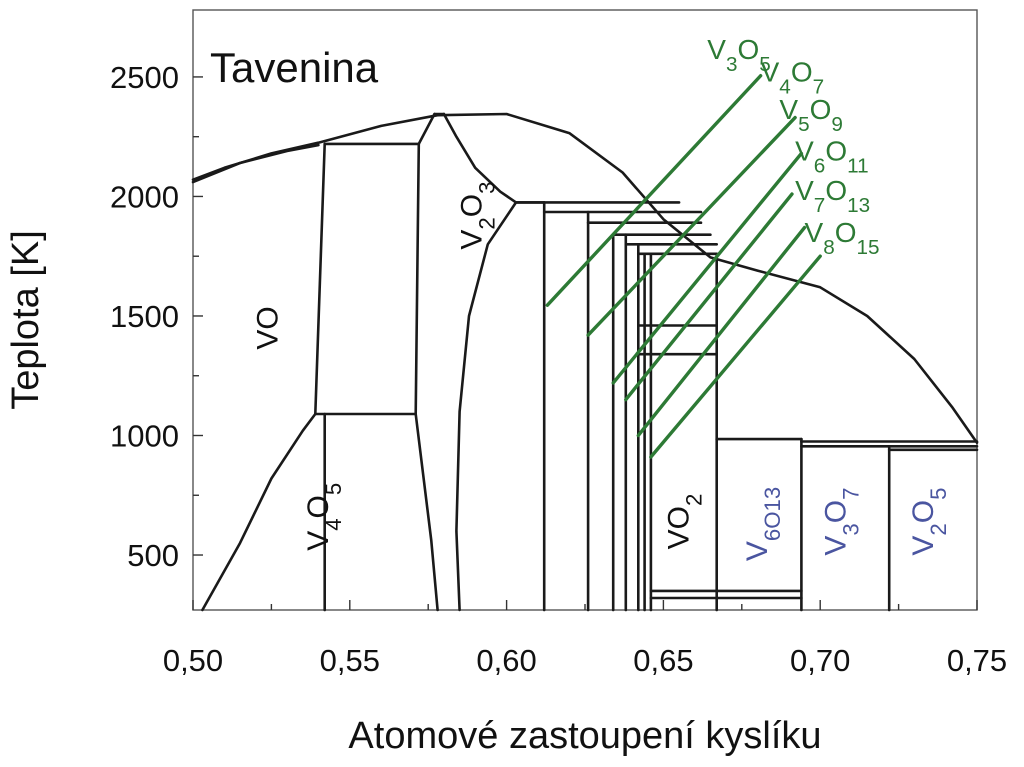  Describe the element at coordinates (268, 327) in the screenshot. I see `phase-label-0: VO` at that location.